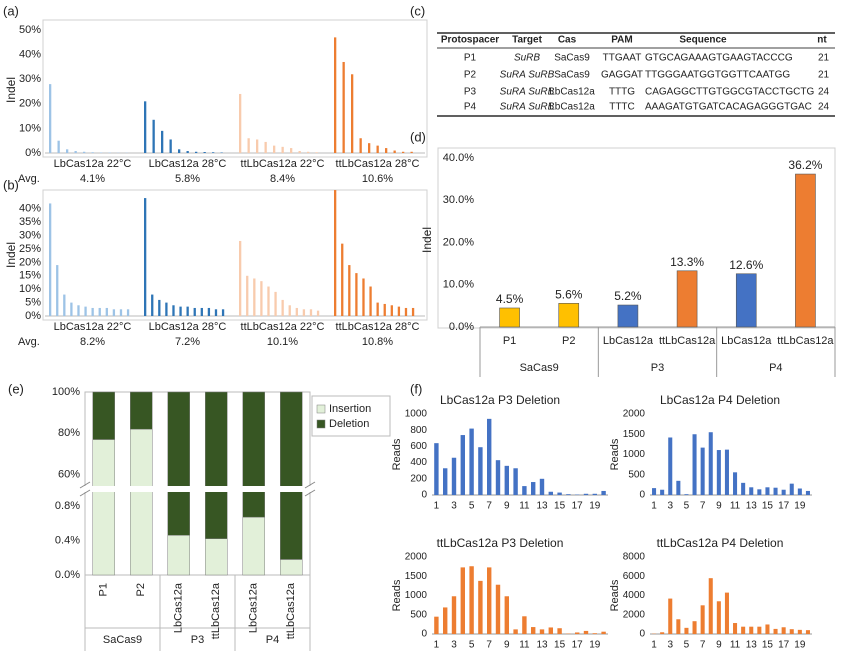 The height and width of the screenshot is (651, 850). I want to click on y-tick-label: 1000, so click(416, 595).